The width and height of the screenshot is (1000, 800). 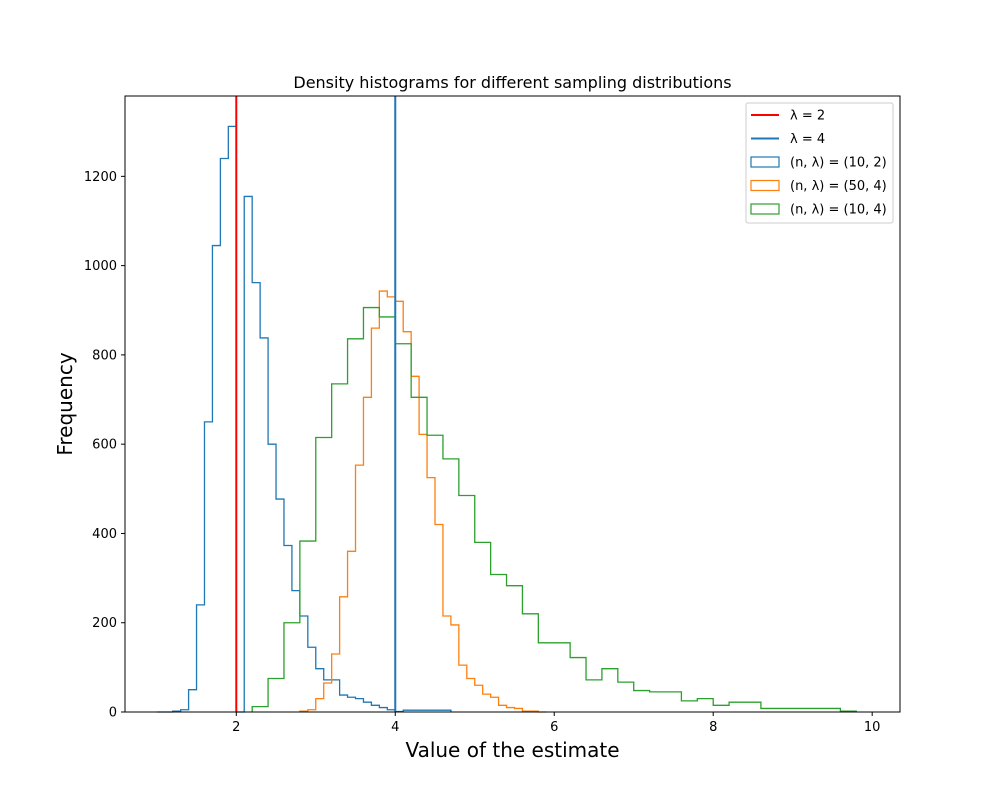 I want to click on legend-label: λ = 2, so click(x=807, y=116).